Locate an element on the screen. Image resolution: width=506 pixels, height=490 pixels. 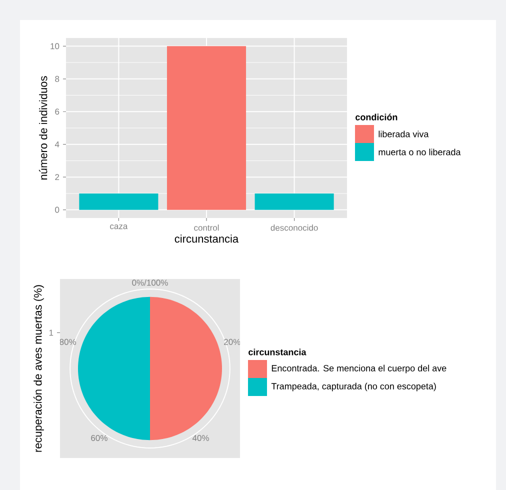
text: recuperación de aves muertas (%) is located at coordinates (39, 368).